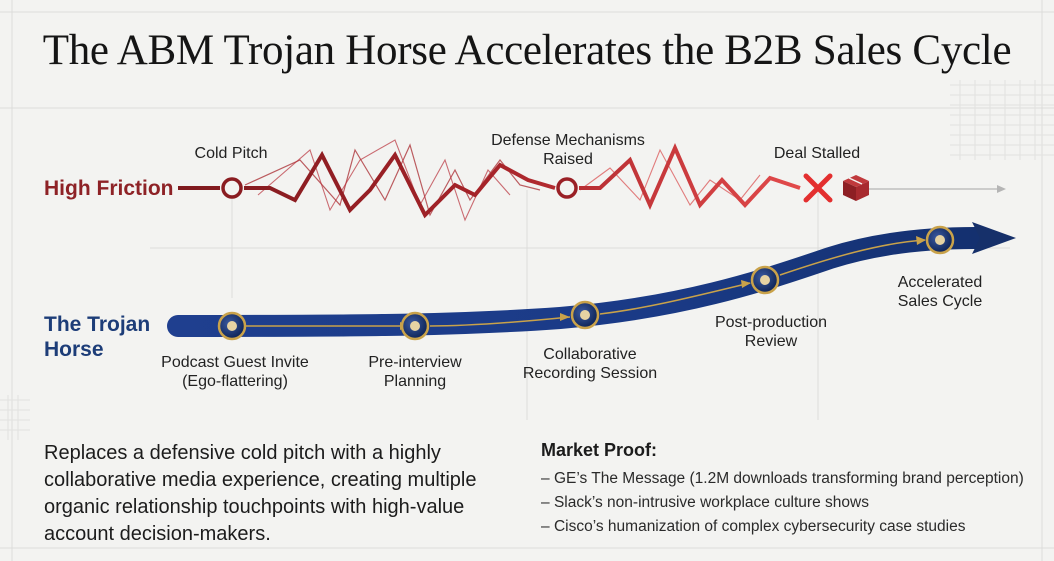  What do you see at coordinates (231, 153) in the screenshot?
I see `milestone-label-cold-pitch: Cold Pitch` at bounding box center [231, 153].